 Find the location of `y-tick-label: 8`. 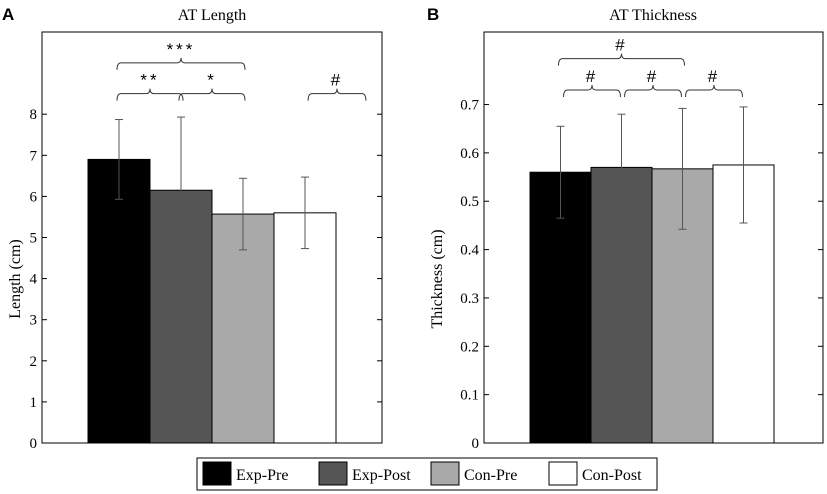

y-tick-label: 8 is located at coordinates (34, 115).